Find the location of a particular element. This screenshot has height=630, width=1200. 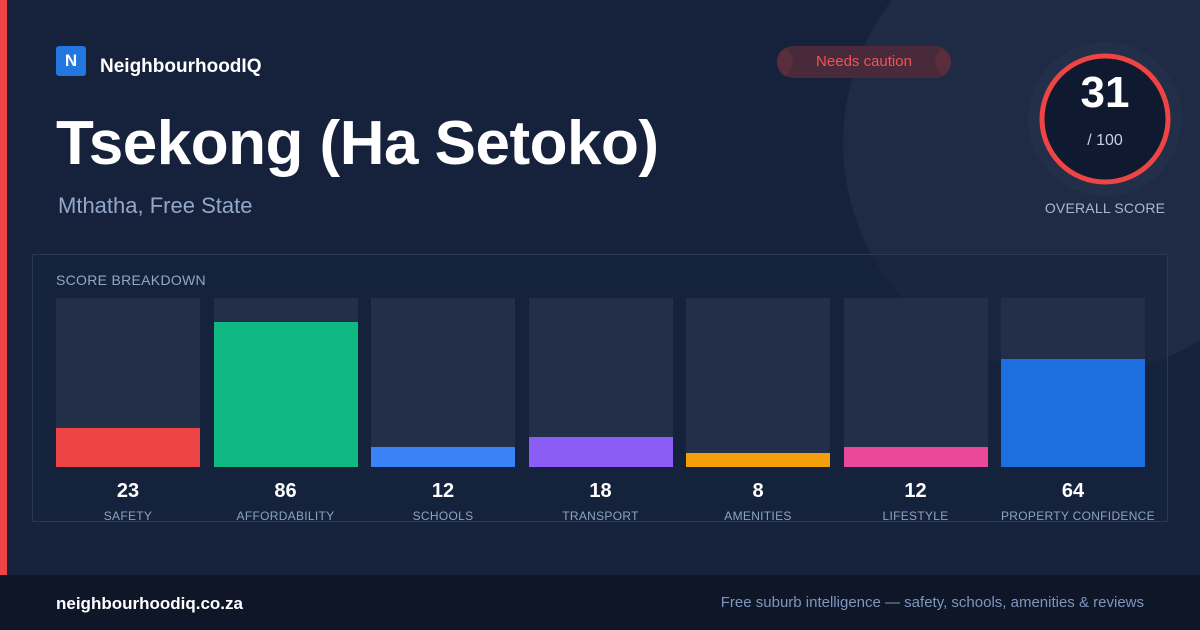

category-transport: 18 TRANSPORT is located at coordinates (600, 389).